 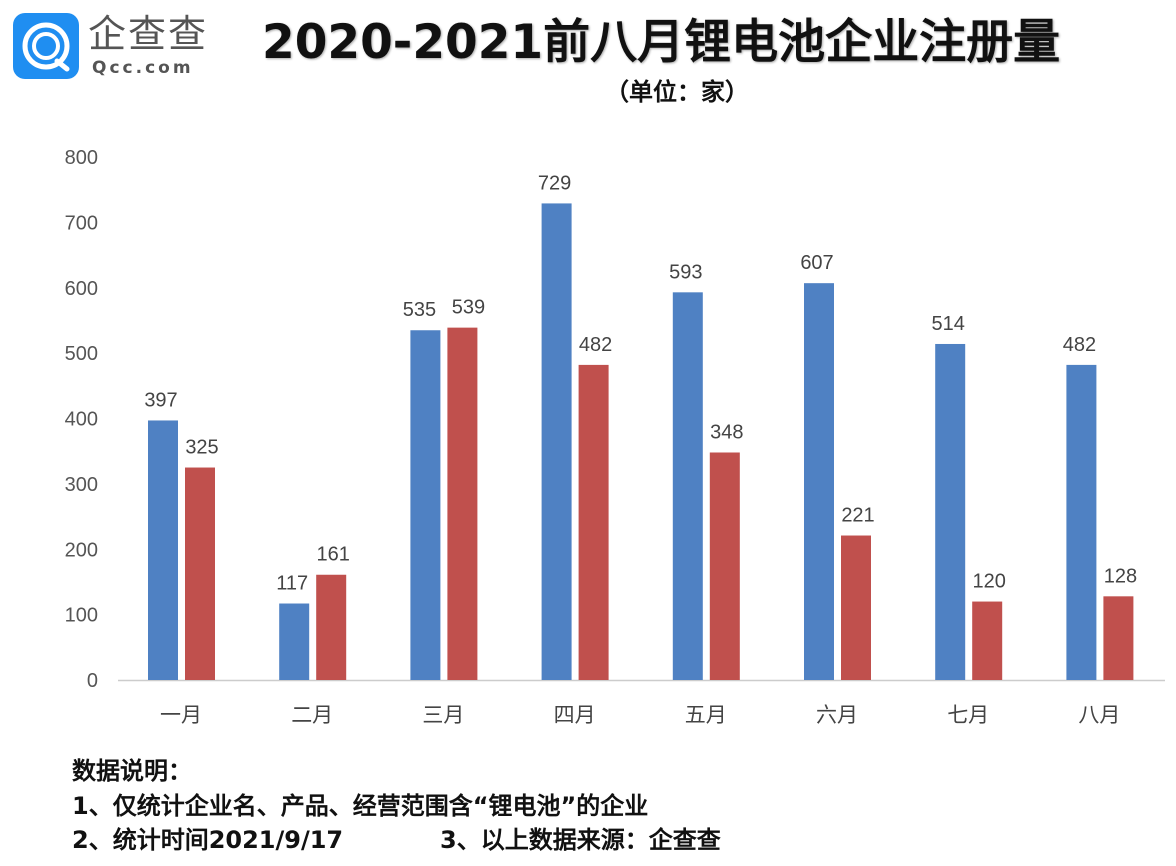 What do you see at coordinates (443, 715) in the screenshot?
I see `x-tick-label: 三月` at bounding box center [443, 715].